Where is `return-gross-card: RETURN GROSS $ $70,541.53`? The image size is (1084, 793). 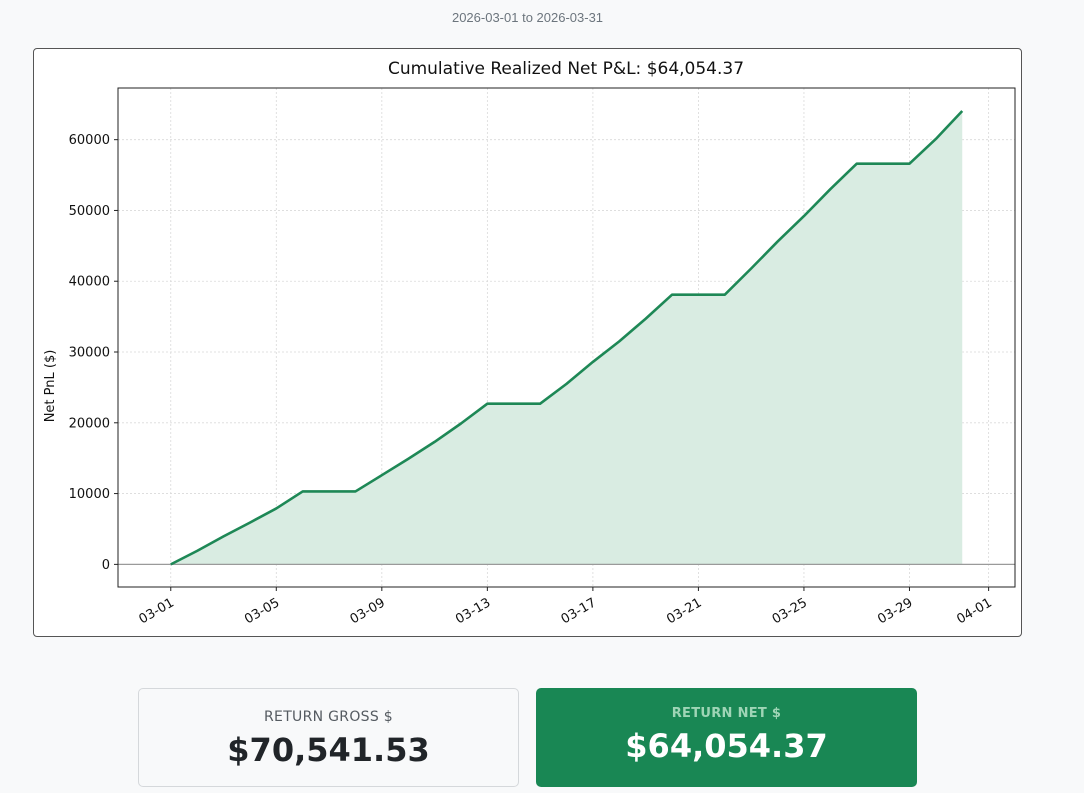 return-gross-card: RETURN GROSS $ $70,541.53 is located at coordinates (328, 737).